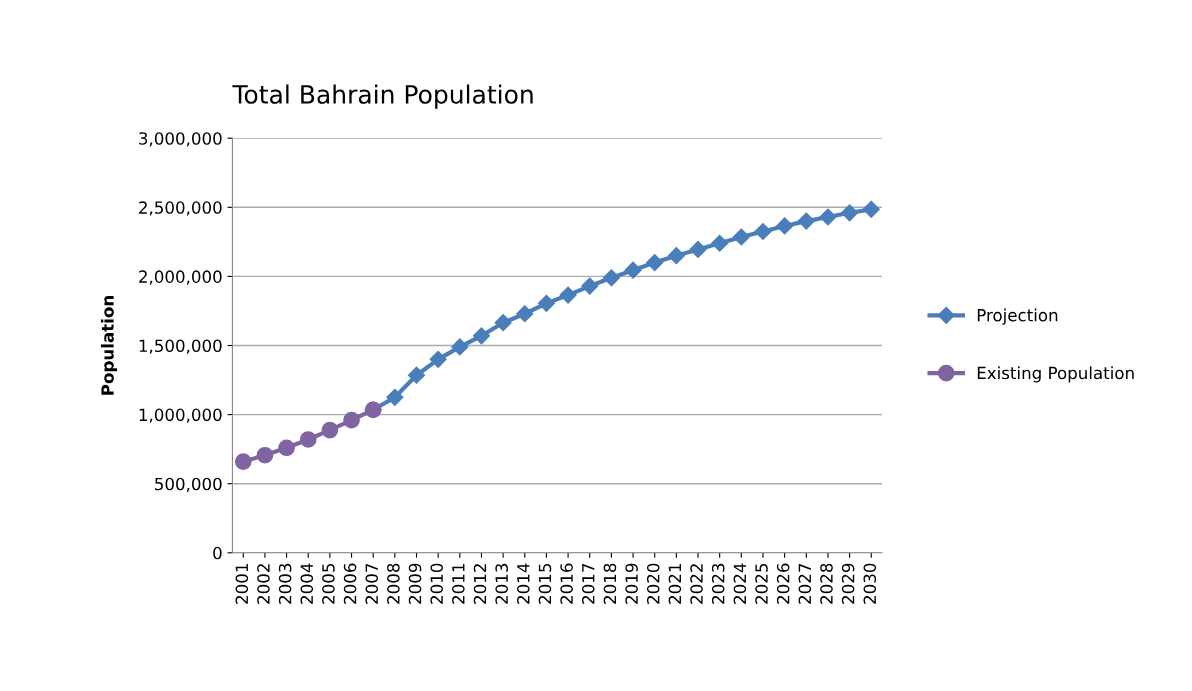 The height and width of the screenshot is (691, 1192). What do you see at coordinates (523, 583) in the screenshot?
I see `x-tick-label: 2014` at bounding box center [523, 583].